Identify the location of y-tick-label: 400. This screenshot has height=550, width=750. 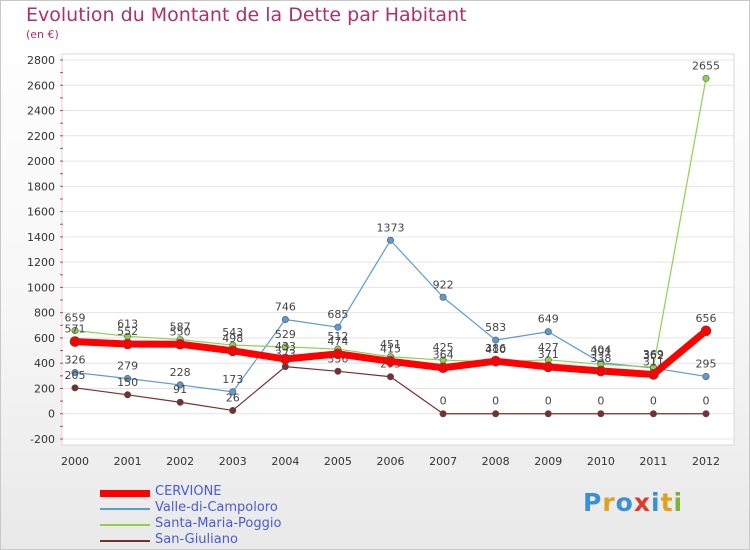
(44, 363).